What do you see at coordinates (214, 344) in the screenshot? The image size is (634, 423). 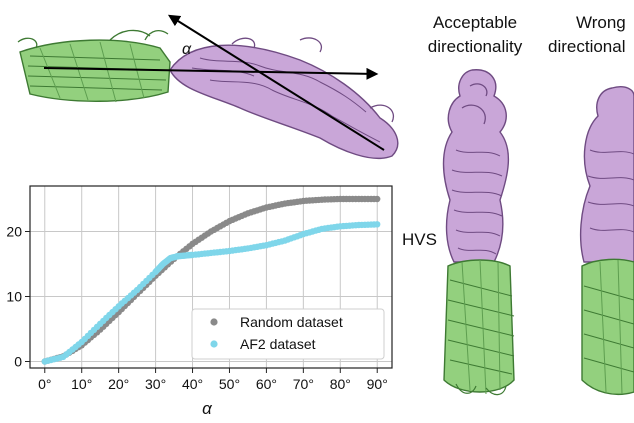 I see `legend-marker-af2` at bounding box center [214, 344].